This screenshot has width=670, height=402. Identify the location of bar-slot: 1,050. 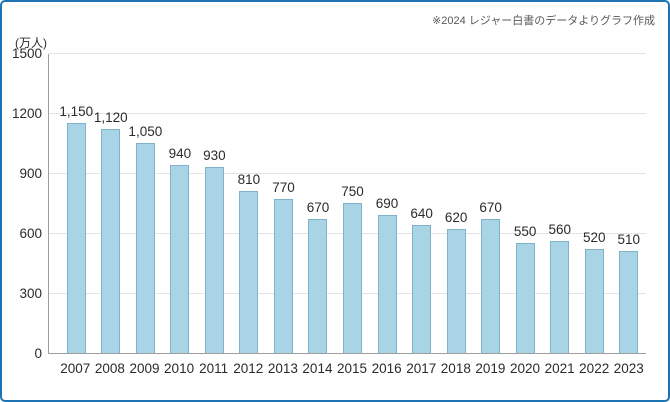
(145, 203).